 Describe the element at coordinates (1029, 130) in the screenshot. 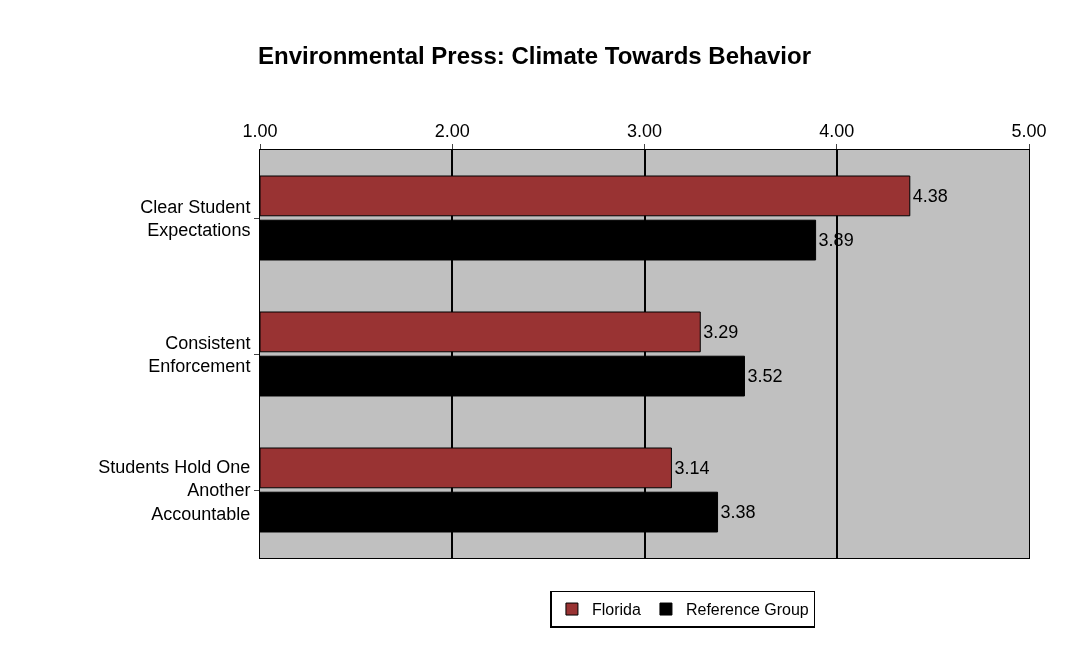

I see `x-tick-label: 5.00` at that location.